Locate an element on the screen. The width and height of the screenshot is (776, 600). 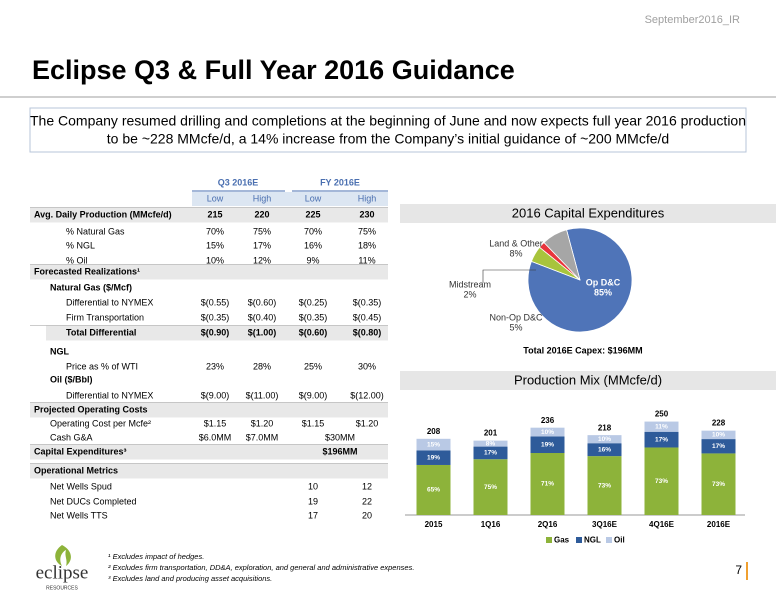
pie-label: Op D&C is located at coordinates (603, 282).